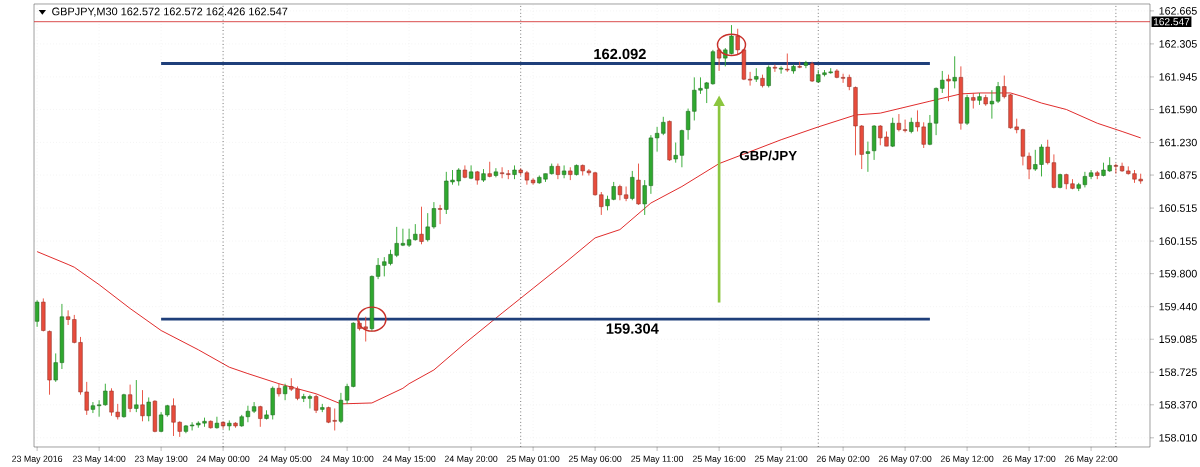 This screenshot has width=1200, height=467. I want to click on x-tick-label: 25 May 06:00, so click(595, 459).